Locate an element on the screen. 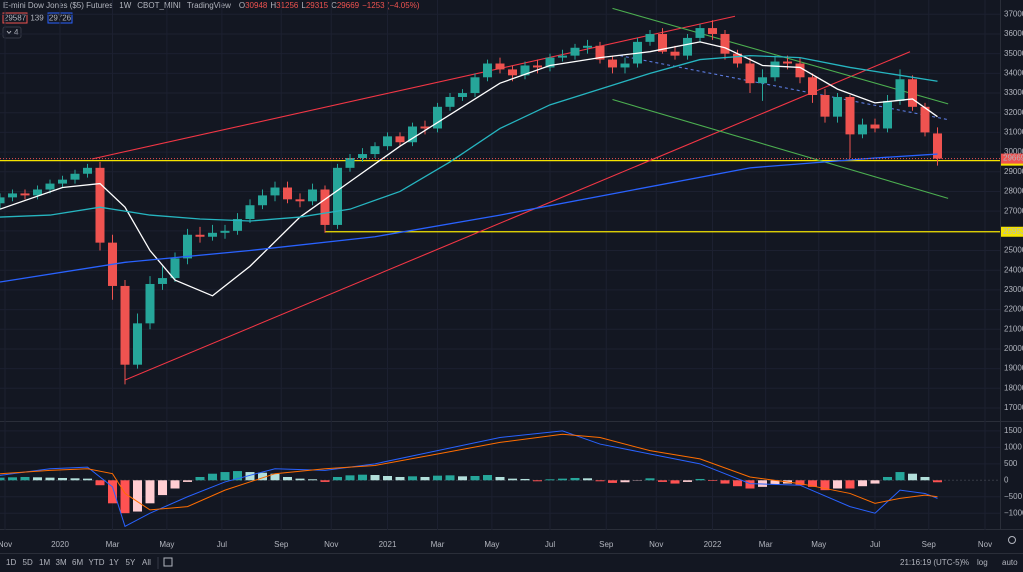 The height and width of the screenshot is (572, 1023). y-tick-label: 20000 is located at coordinates (1013, 348).